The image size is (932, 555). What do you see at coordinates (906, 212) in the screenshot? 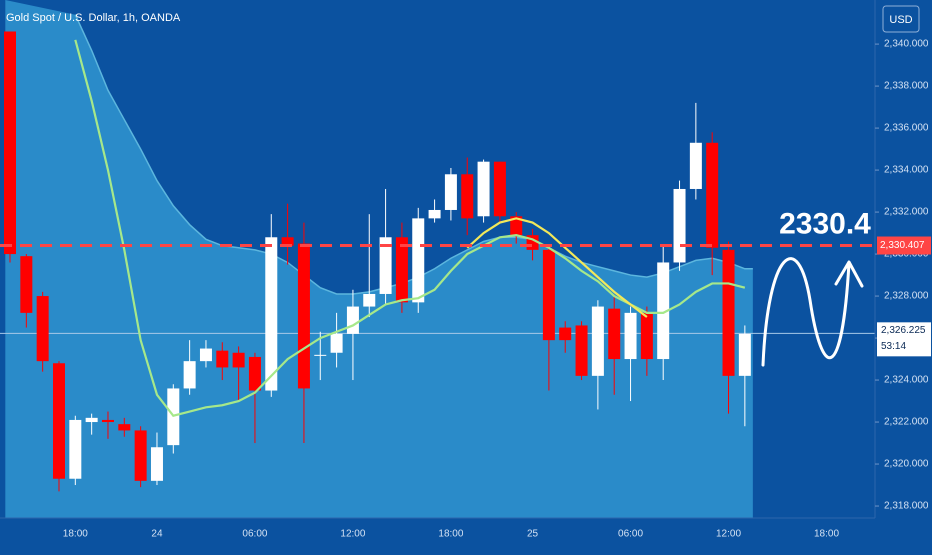
I see `y-tick-label: 2,332.000` at bounding box center [906, 212].